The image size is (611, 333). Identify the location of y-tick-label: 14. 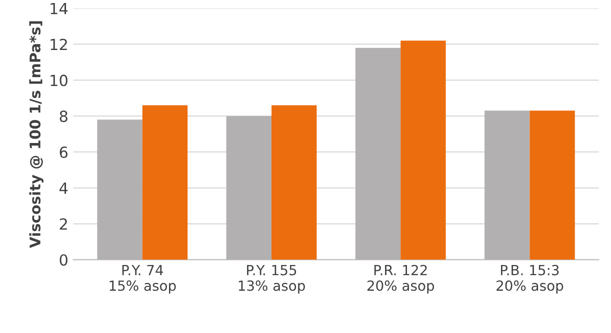
(59, 8).